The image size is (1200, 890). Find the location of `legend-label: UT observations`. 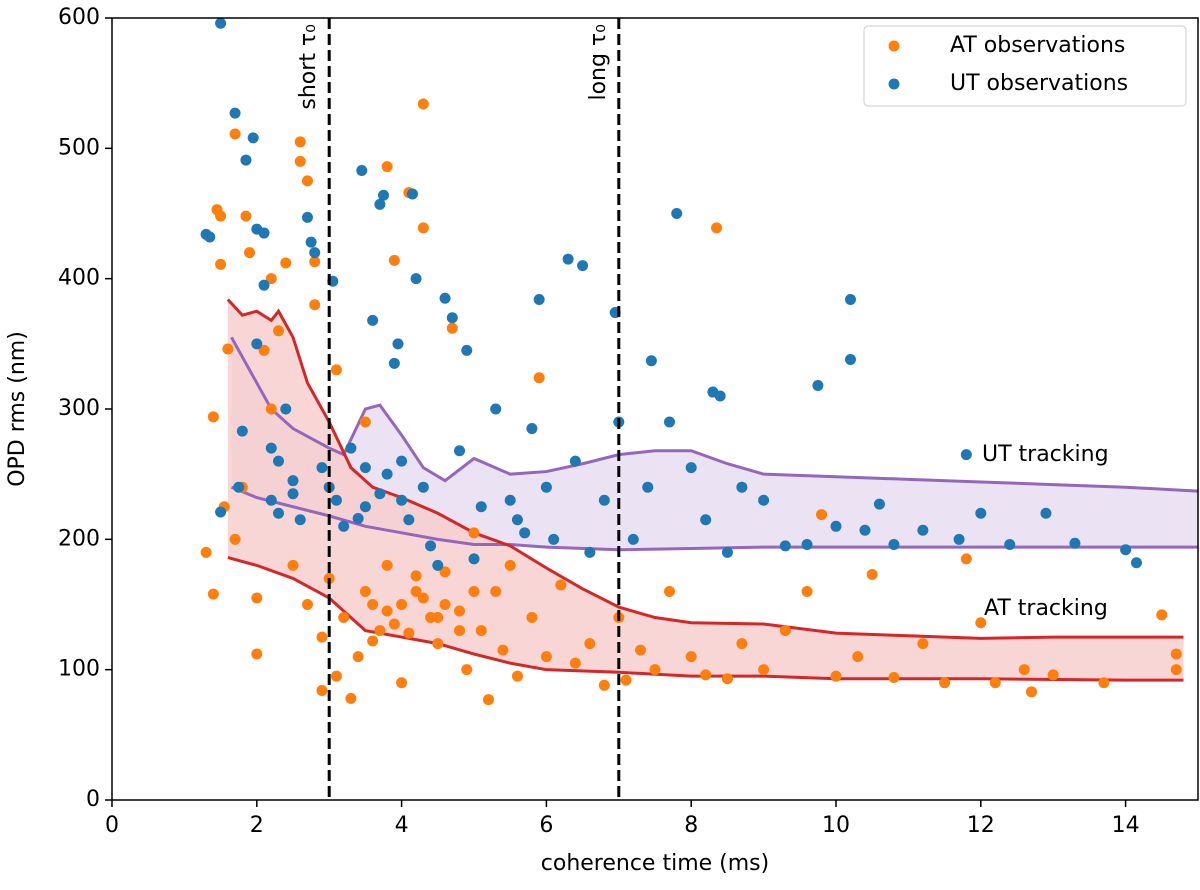

legend-label: UT observations is located at coordinates (1039, 83).